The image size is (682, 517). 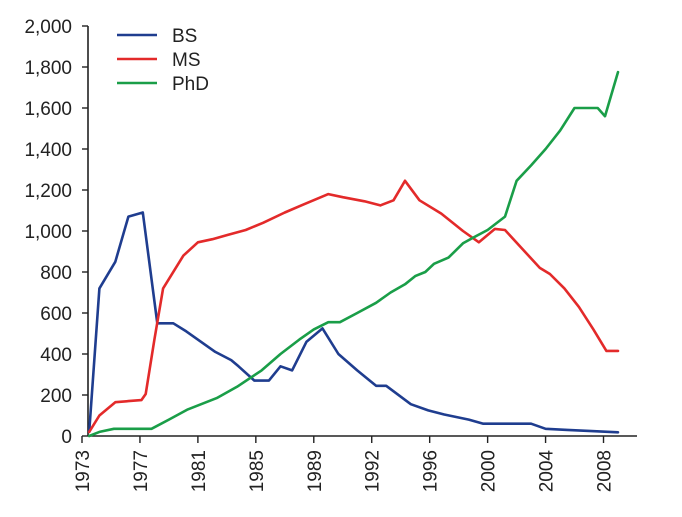 I want to click on x-tick-label: 1989, so click(x=315, y=471).